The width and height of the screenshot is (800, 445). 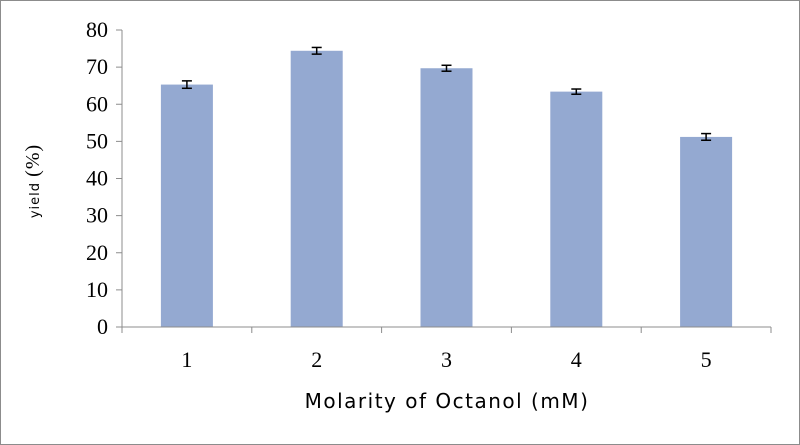 I want to click on x-tick-label: 4, so click(x=576, y=359).